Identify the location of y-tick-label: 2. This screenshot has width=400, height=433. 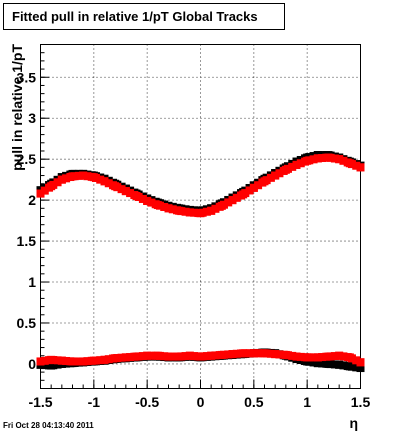
(32, 200).